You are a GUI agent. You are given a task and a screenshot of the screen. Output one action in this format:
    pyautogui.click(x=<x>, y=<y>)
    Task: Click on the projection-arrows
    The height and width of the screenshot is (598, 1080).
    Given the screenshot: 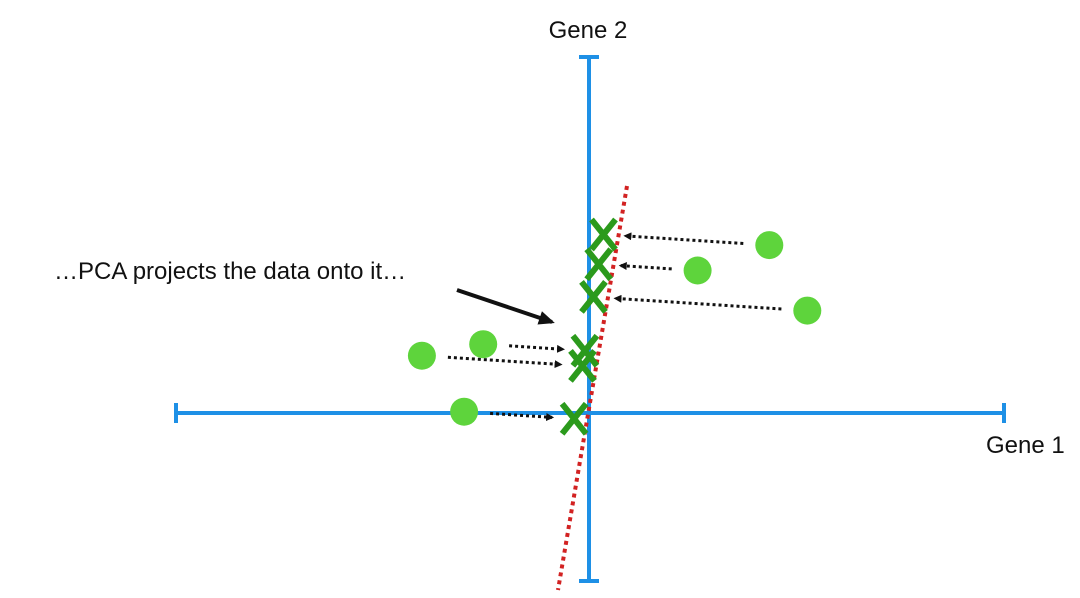 What is the action you would take?
    pyautogui.click(x=614, y=327)
    